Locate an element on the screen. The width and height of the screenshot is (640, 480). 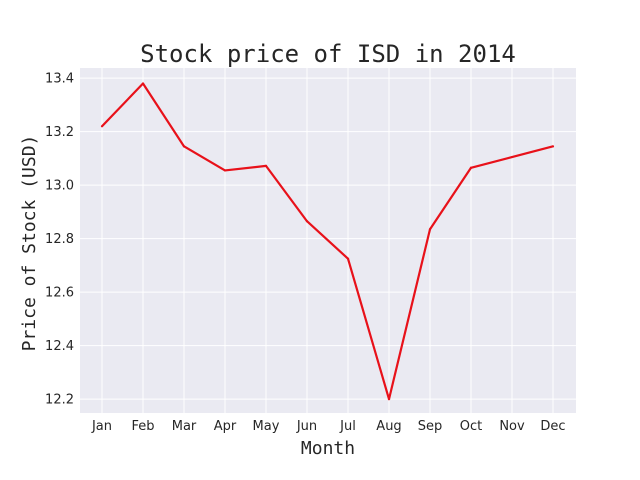
x-tick-label: Feb is located at coordinates (142, 426).